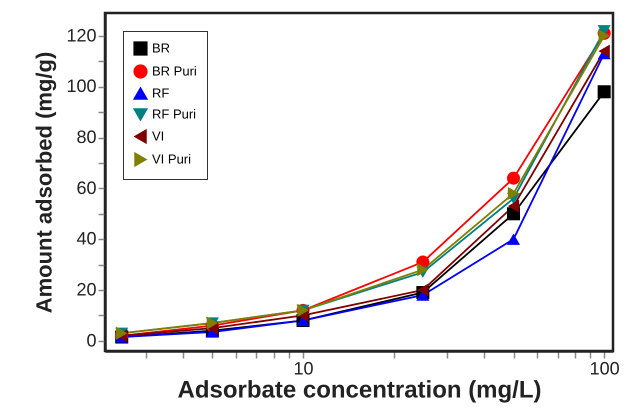  What do you see at coordinates (81, 35) in the screenshot?
I see `y-tick-label: 120` at bounding box center [81, 35].